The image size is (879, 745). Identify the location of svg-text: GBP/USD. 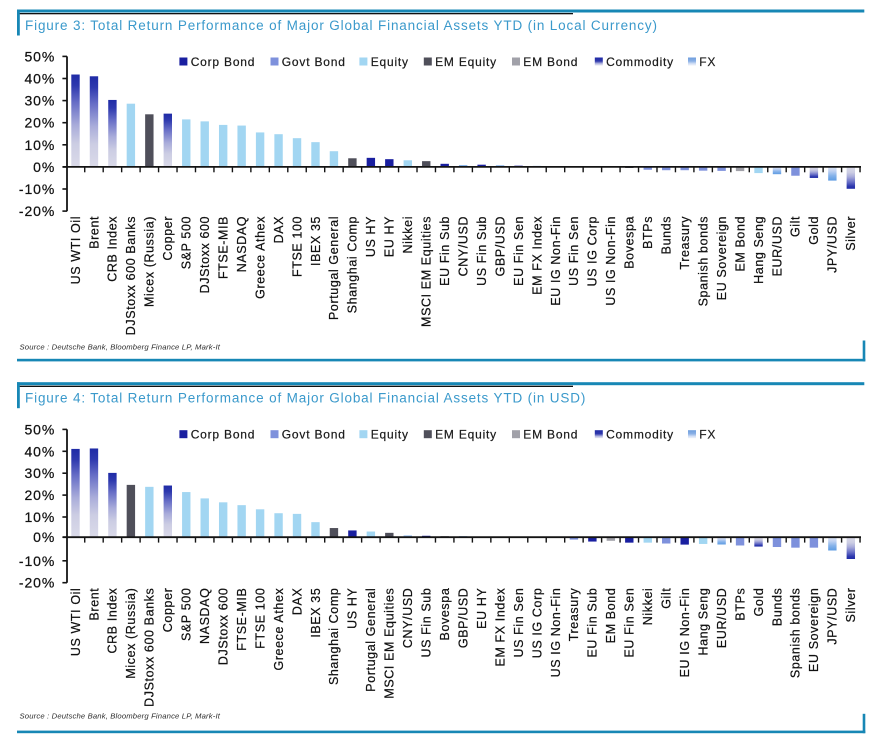
(463, 618).